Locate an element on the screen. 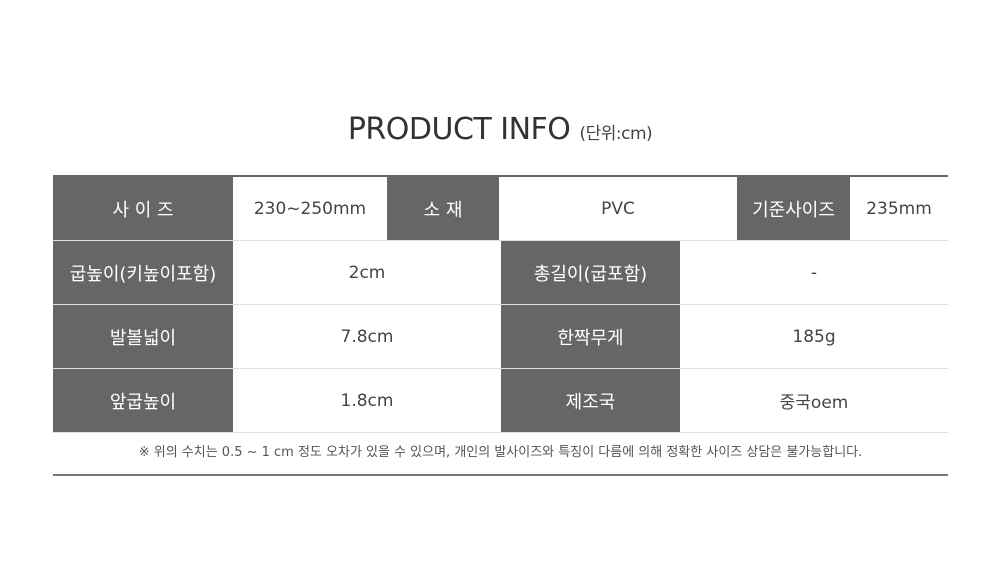 The height and width of the screenshot is (582, 1000). heel-height-label: 굽높이(키높이포함) is located at coordinates (143, 272).